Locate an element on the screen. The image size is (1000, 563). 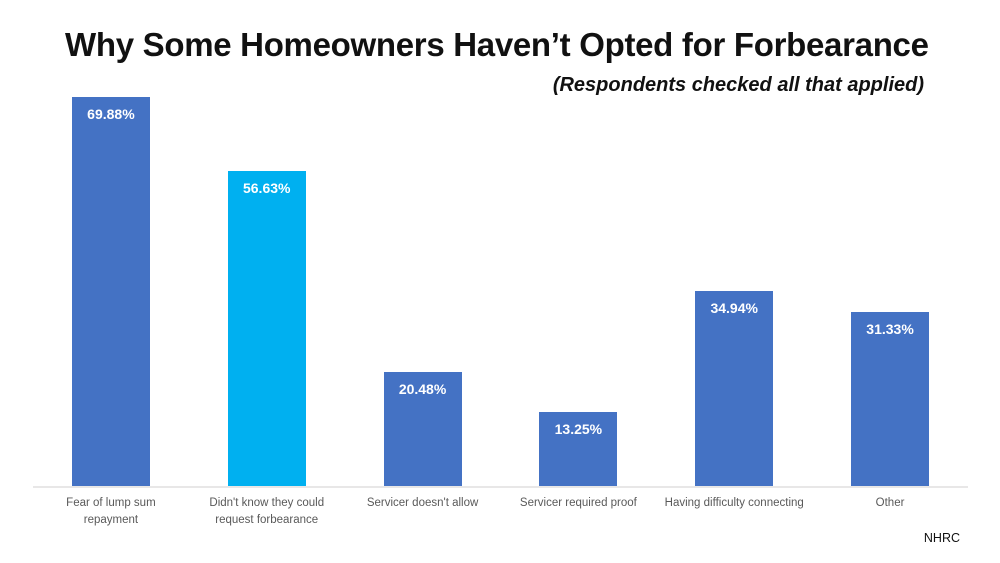
bar-value-label: 56.63% is located at coordinates (266, 188).